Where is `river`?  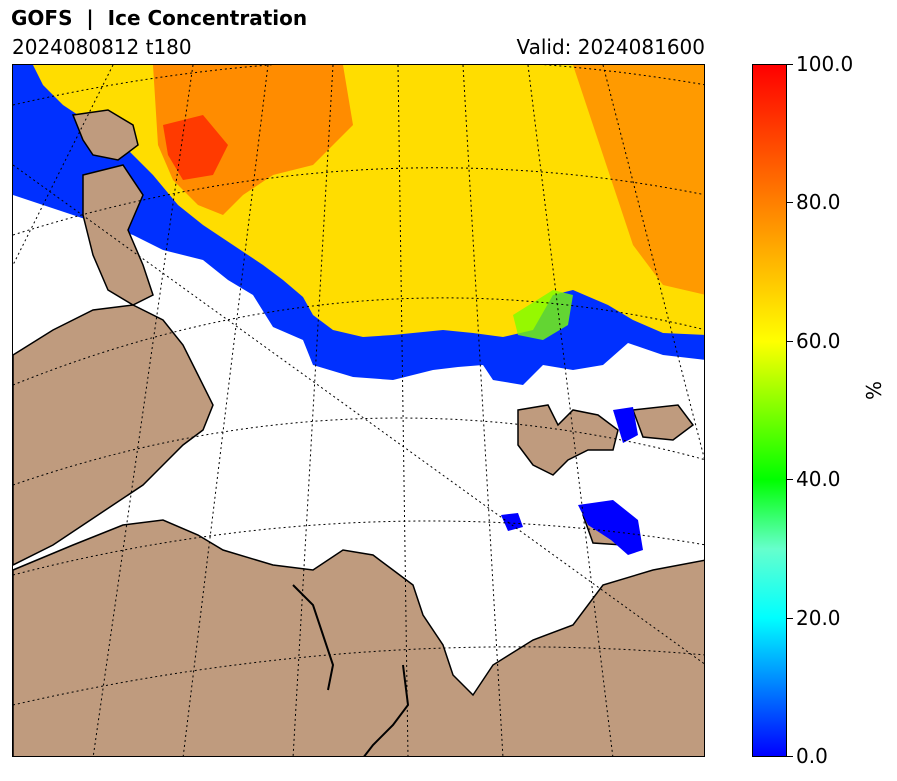
river is located at coordinates (313, 637).